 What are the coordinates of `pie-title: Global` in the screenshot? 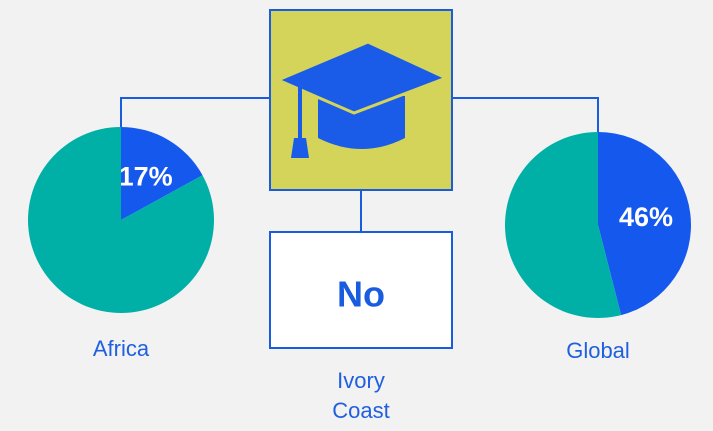 It's located at (598, 350).